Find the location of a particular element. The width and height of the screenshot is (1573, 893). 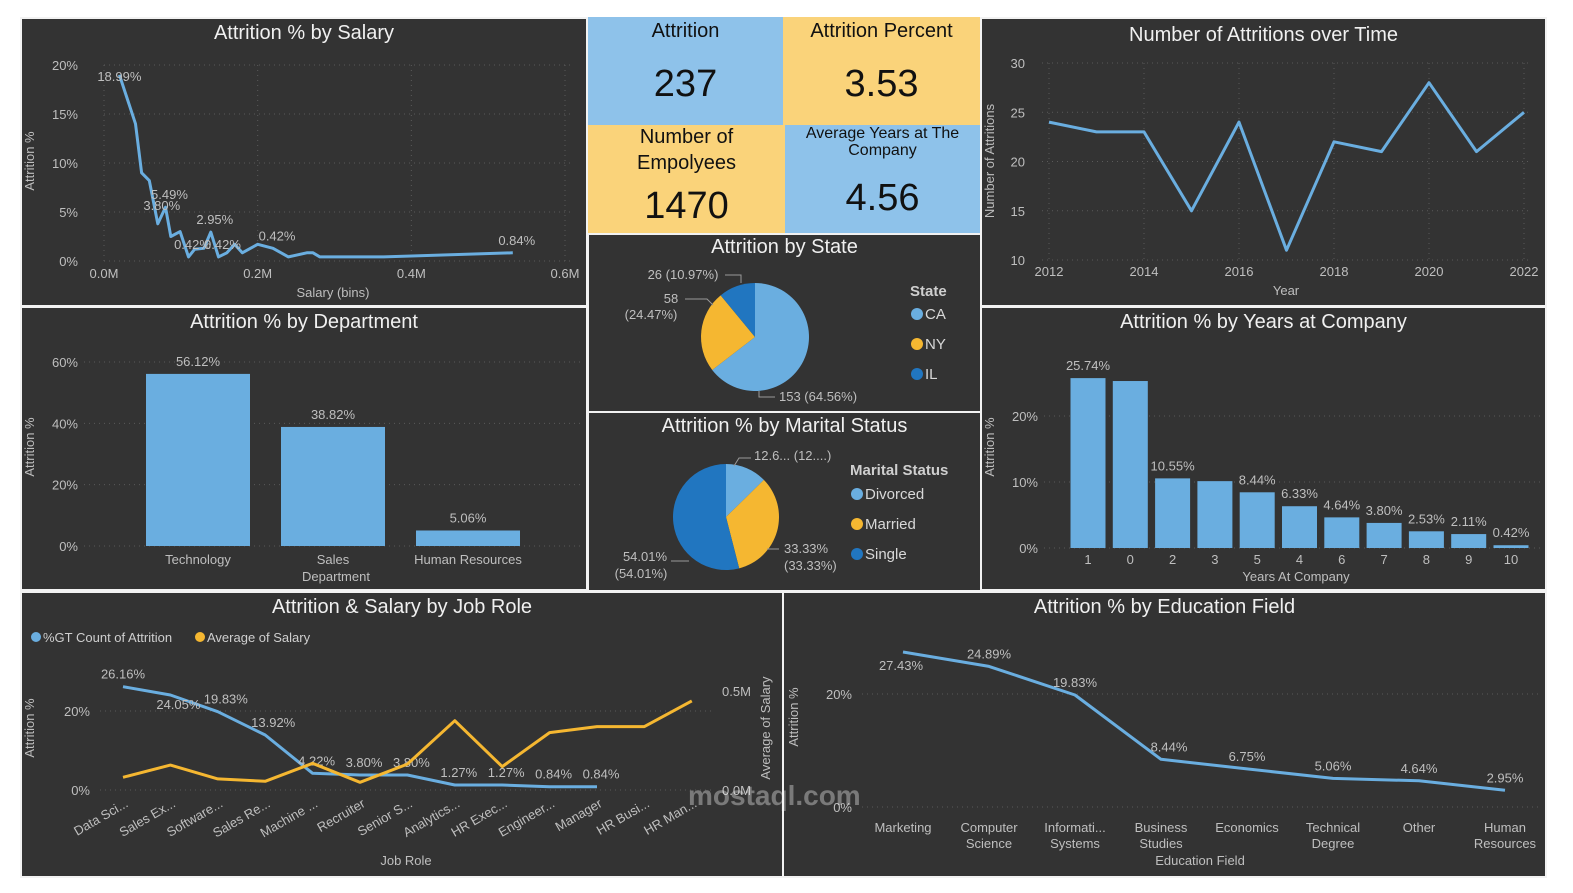

x-axis-title: Salary (bins) is located at coordinates (333, 292).